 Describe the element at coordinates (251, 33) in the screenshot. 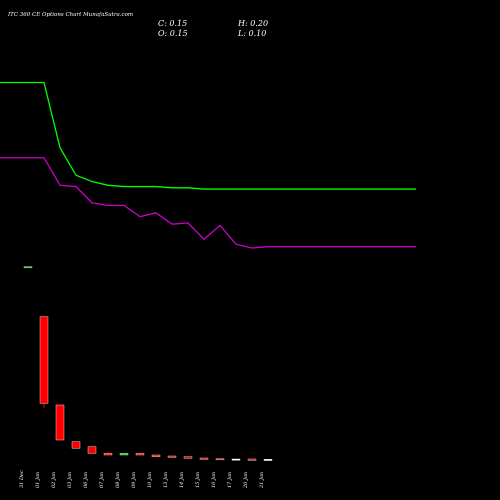

I see `low-label: L: 0.10` at that location.